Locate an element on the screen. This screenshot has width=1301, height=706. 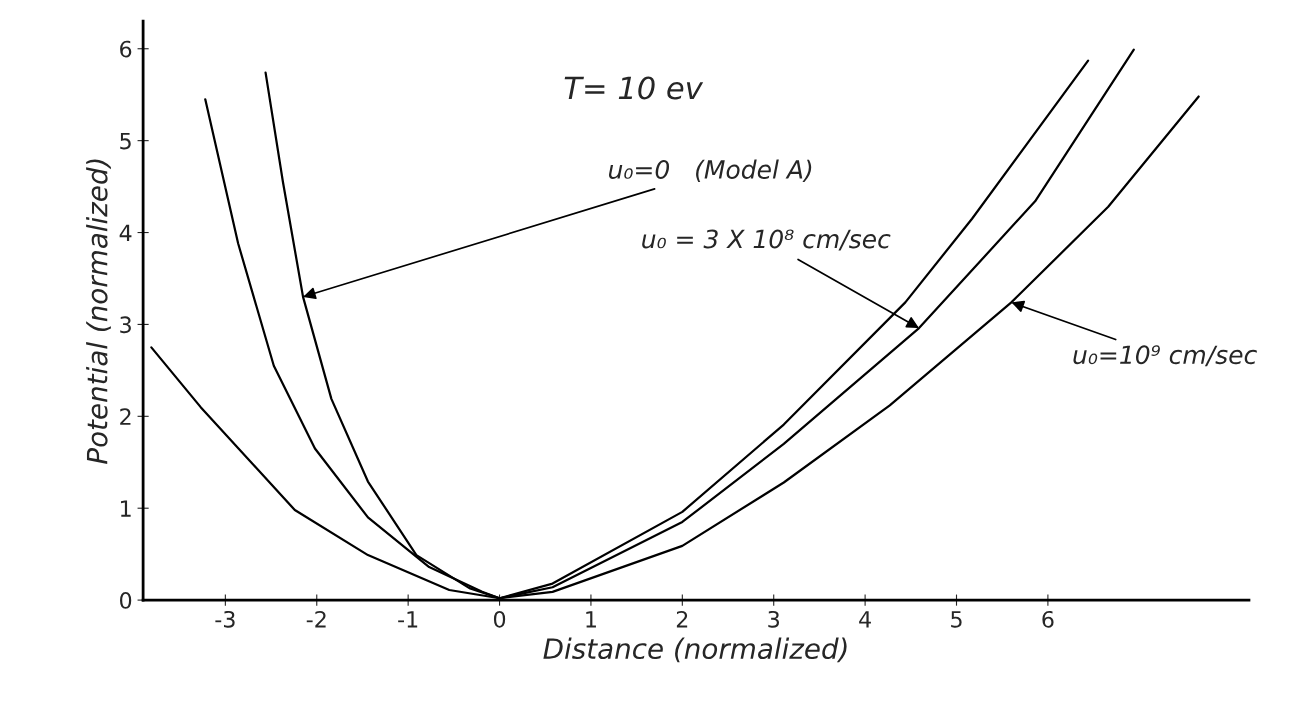
annotation: u₀=10⁹ cm/sec is located at coordinates (1165, 356).